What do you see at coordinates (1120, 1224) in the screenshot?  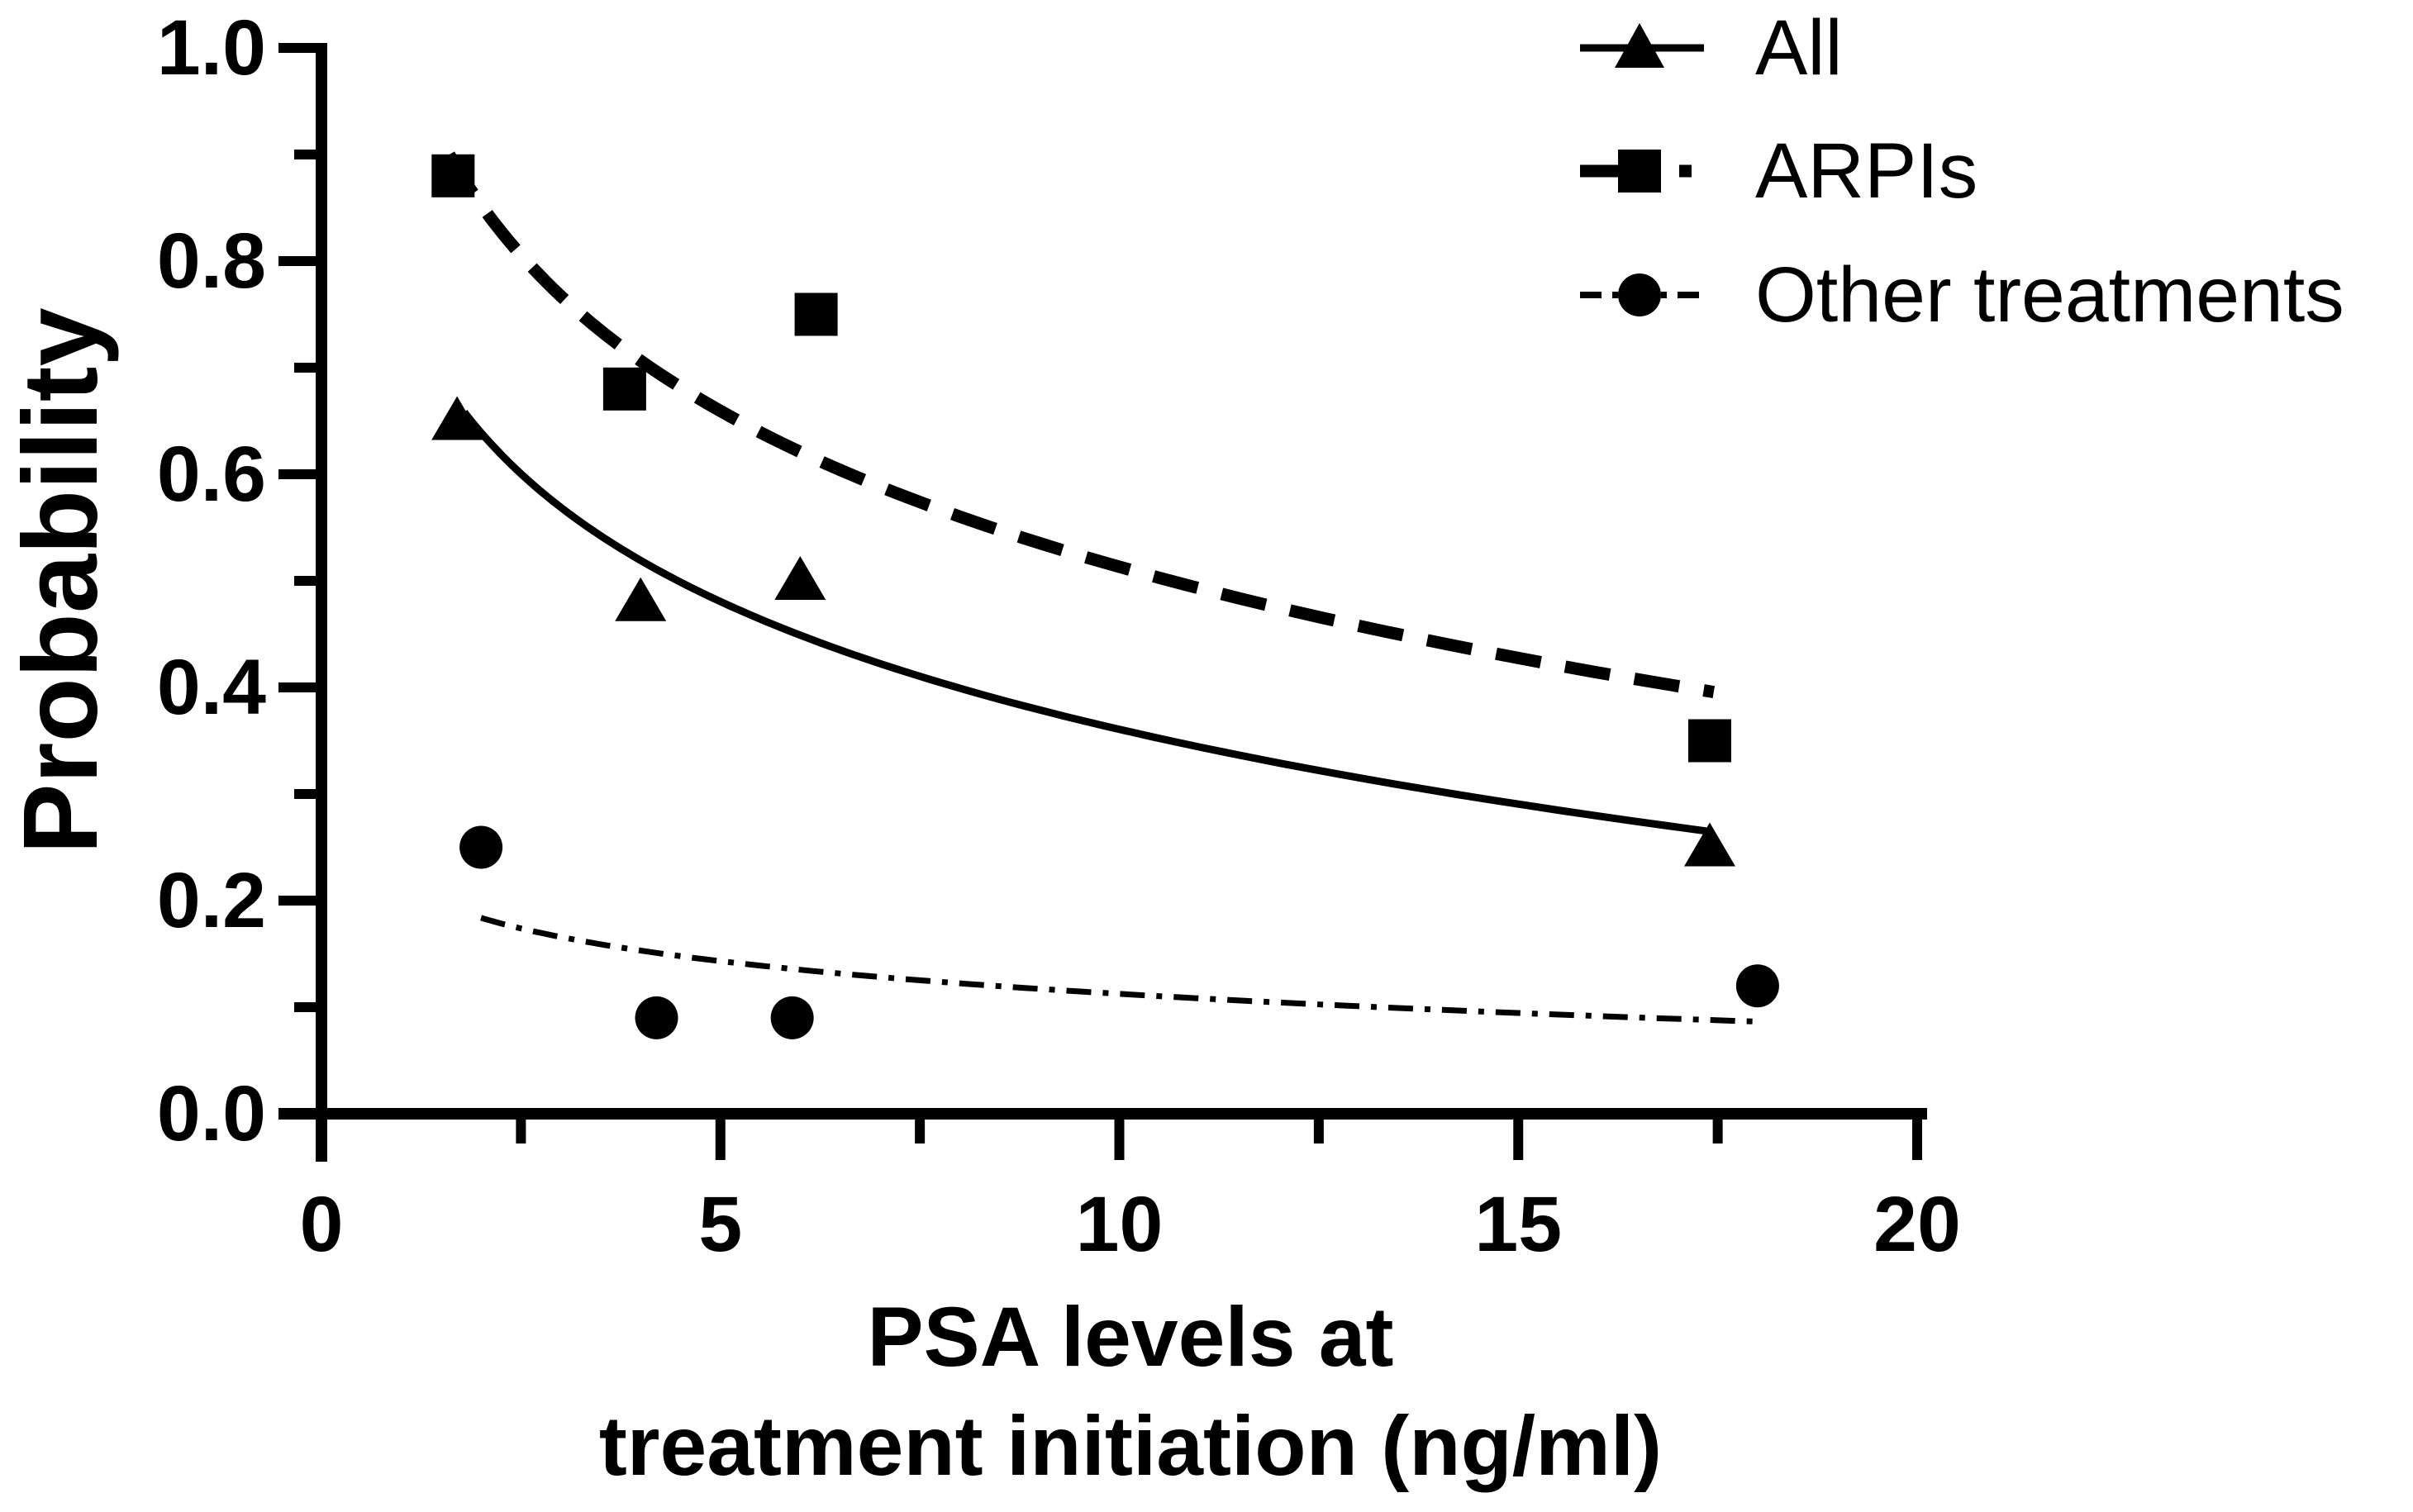 I see `x-tick-label: 10` at bounding box center [1120, 1224].